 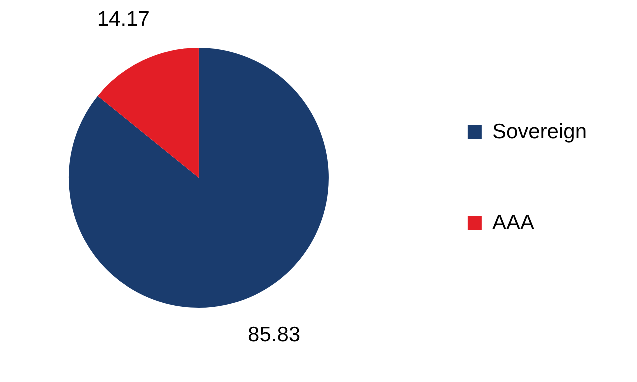 What do you see at coordinates (274, 335) in the screenshot?
I see `data-label: 85.83` at bounding box center [274, 335].